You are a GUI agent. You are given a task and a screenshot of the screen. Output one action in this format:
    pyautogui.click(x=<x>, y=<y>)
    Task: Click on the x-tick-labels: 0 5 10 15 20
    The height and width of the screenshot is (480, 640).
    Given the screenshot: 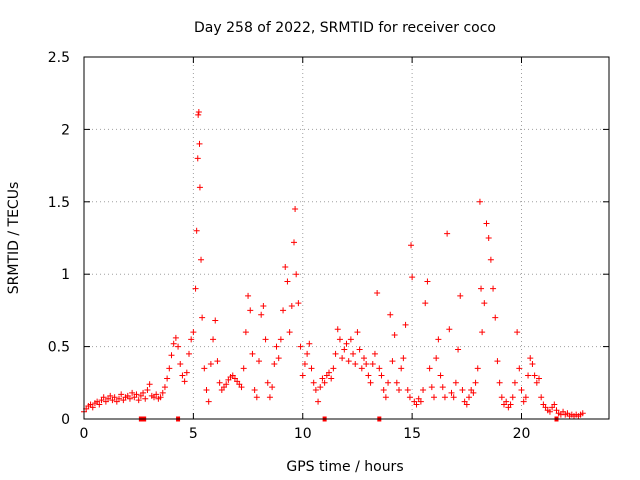 What is the action you would take?
    pyautogui.click(x=305, y=434)
    